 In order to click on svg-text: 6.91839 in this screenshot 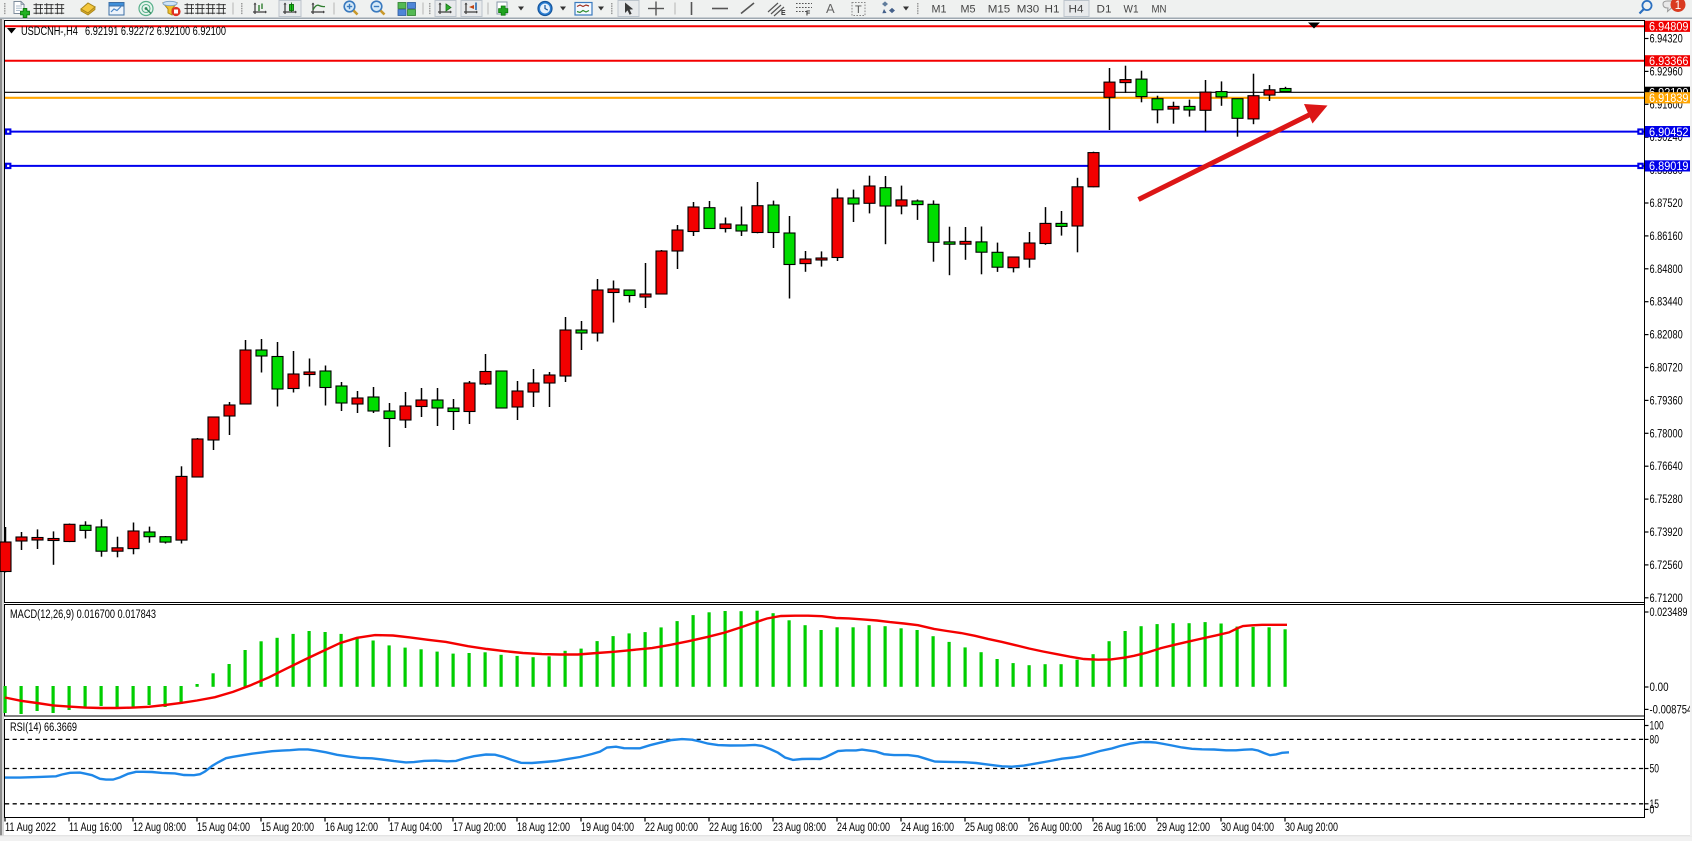, I will do `click(1669, 99)`.